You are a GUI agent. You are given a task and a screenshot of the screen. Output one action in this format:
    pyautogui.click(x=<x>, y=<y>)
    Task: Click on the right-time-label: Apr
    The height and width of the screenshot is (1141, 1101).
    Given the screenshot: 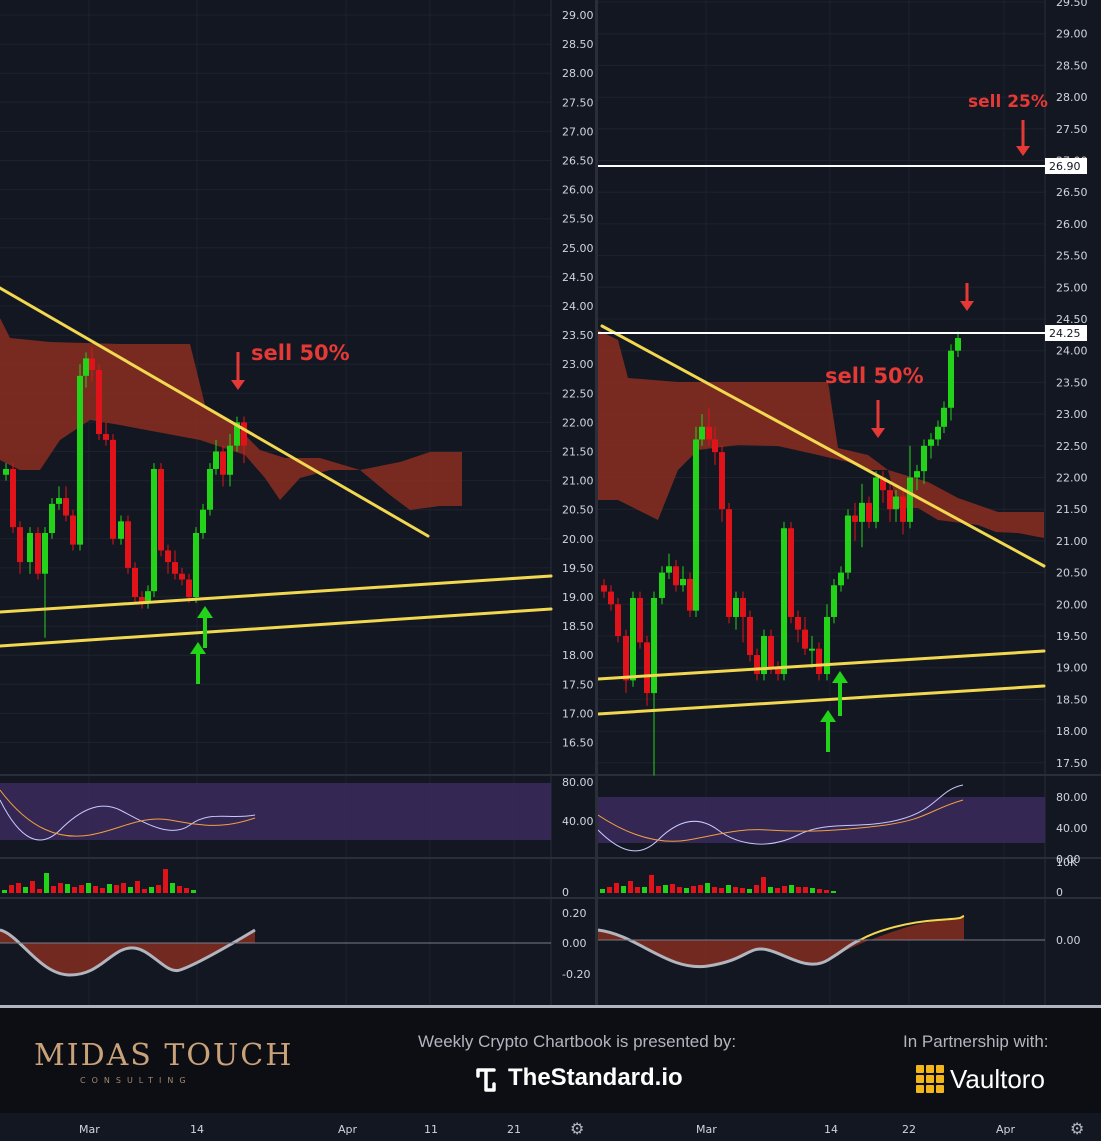 What is the action you would take?
    pyautogui.click(x=1006, y=1129)
    